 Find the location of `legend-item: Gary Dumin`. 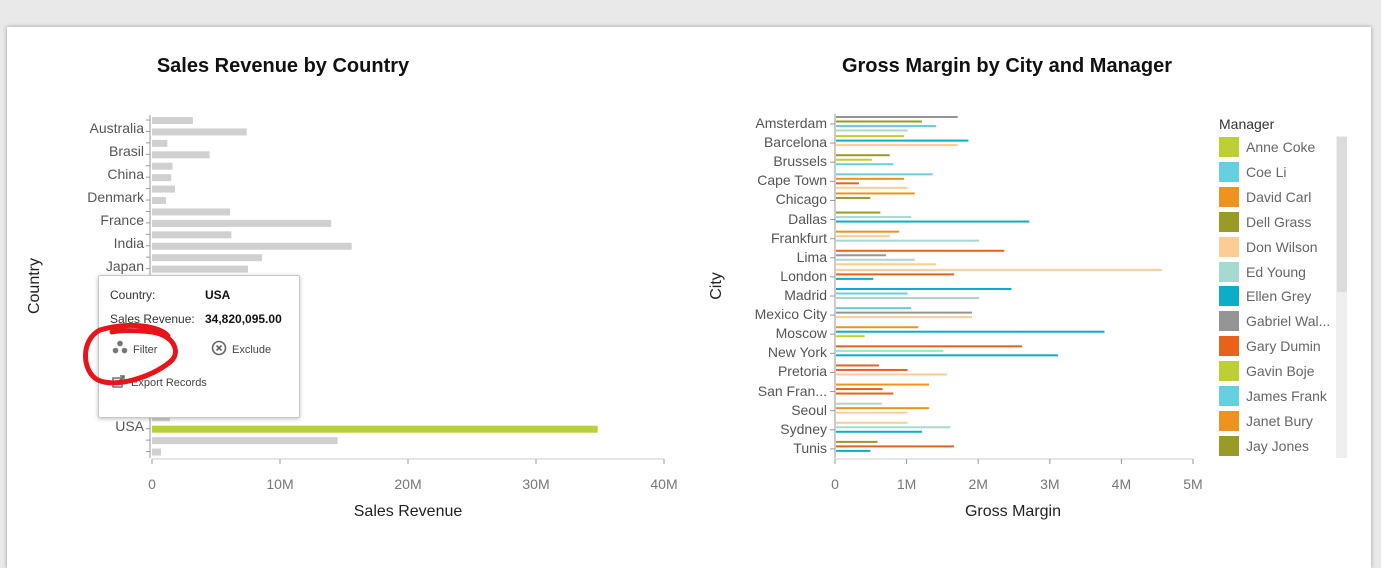

legend-item: Gary Dumin is located at coordinates (1270, 346).